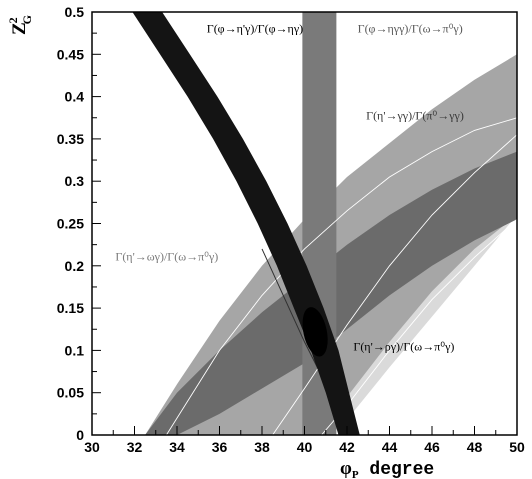 The width and height of the screenshot is (532, 479). I want to click on x-tick-label: 34, so click(177, 447).